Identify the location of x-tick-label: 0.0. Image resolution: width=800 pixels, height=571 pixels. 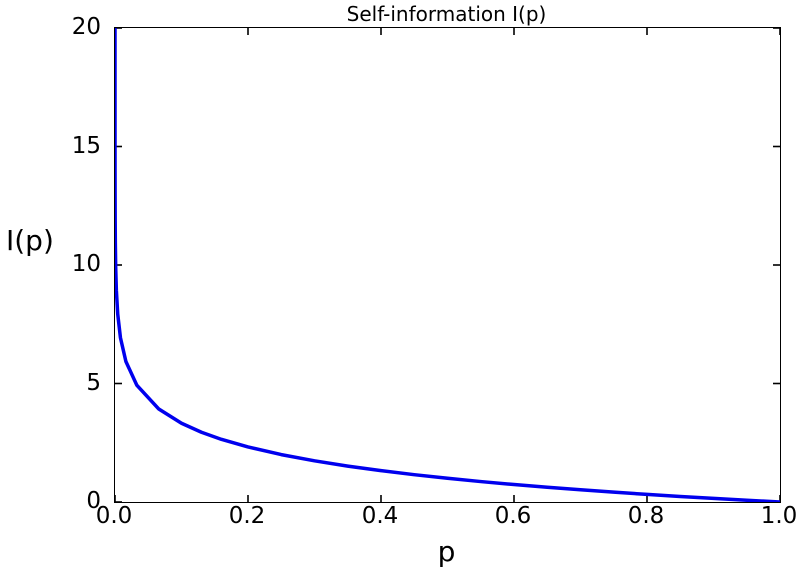
(114, 516).